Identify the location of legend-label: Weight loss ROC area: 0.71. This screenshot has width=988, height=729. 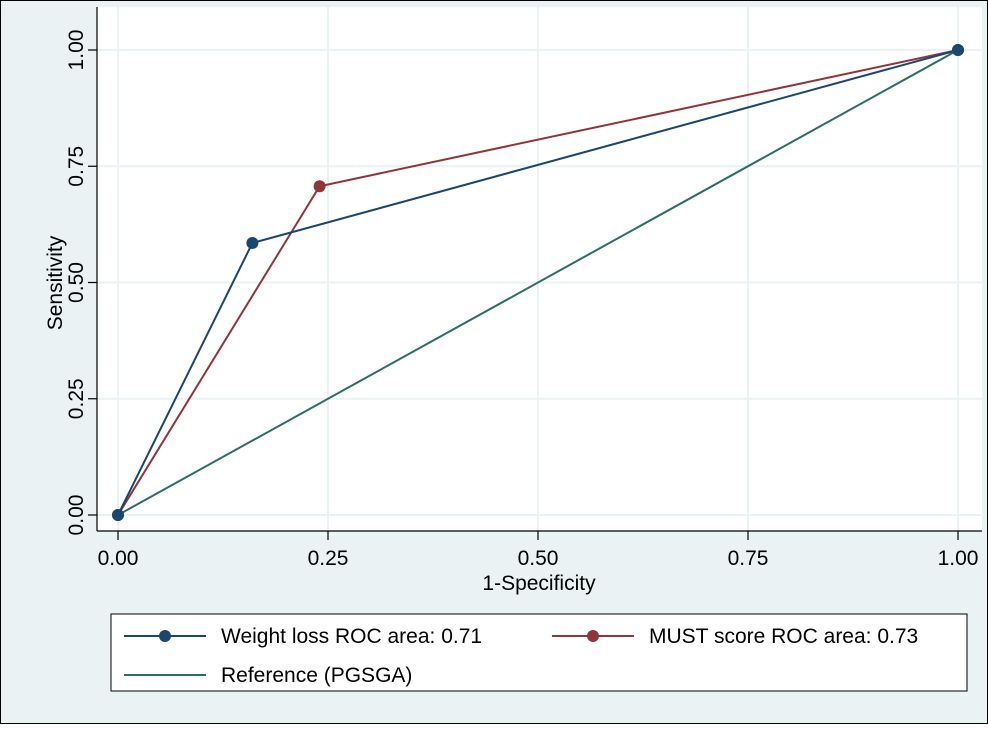
(351, 636).